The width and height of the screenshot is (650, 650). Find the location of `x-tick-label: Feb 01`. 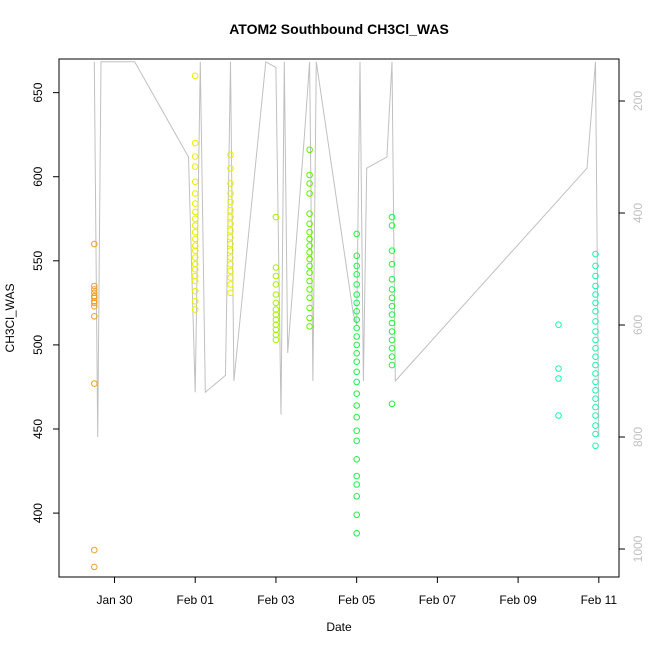

x-tick-label: Feb 01 is located at coordinates (196, 600).